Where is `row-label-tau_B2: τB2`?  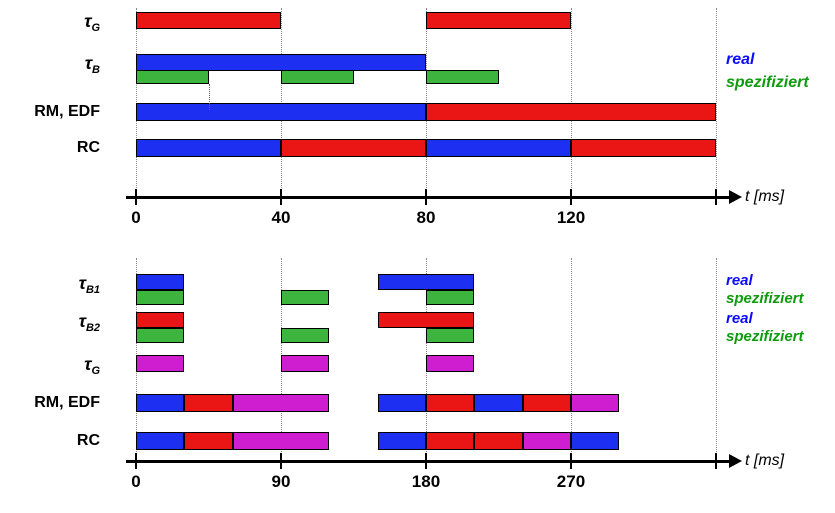 row-label-tau_B2: τB2 is located at coordinates (50, 321).